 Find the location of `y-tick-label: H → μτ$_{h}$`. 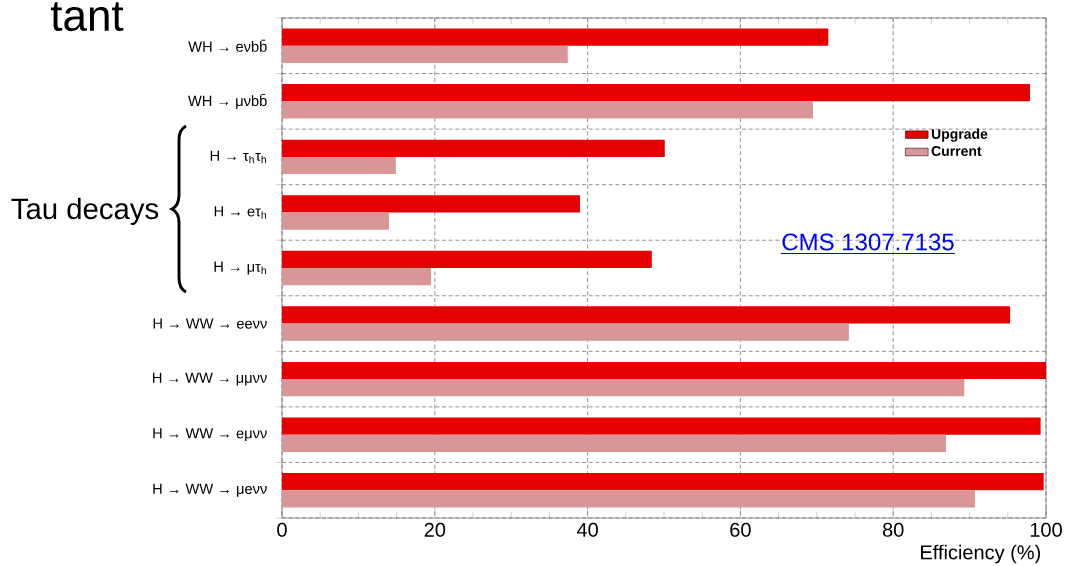

y-tick-label: H → μτ$_{h}$ is located at coordinates (240, 268).